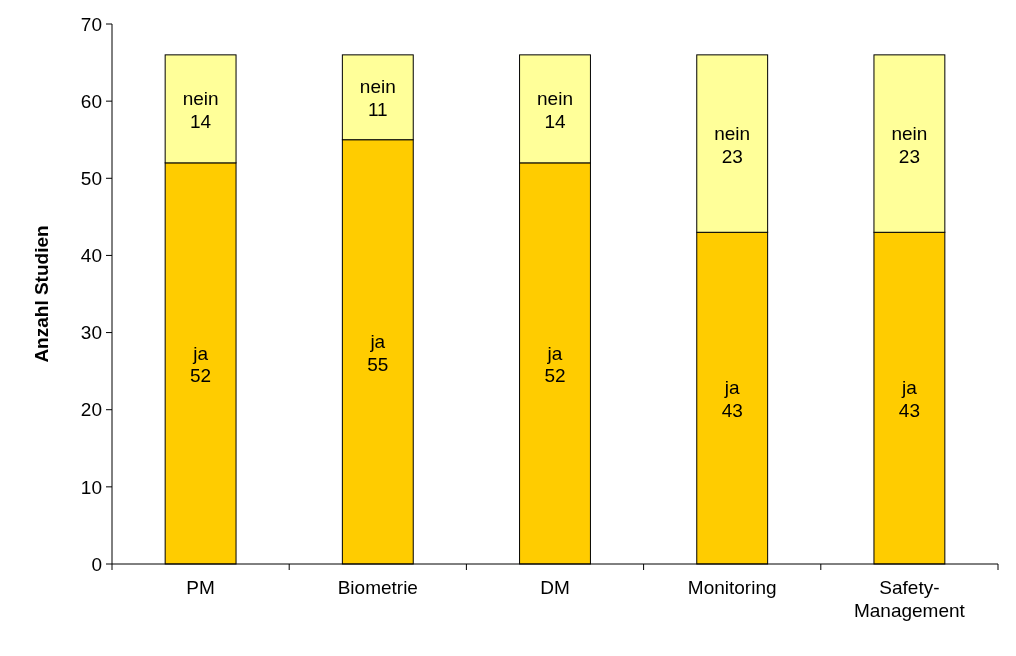  I want to click on y-tick-label: 70, so click(91, 24).